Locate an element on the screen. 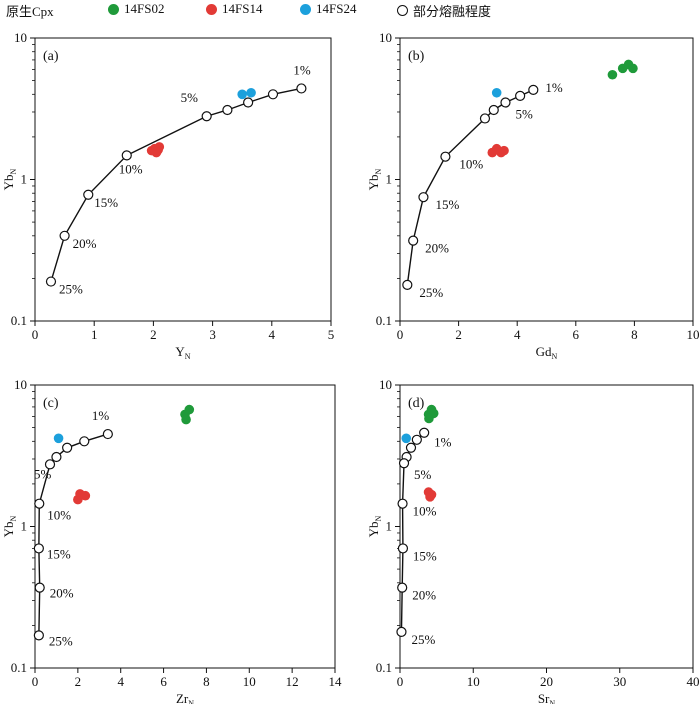 Image resolution: width=700 pixels, height=704 pixels. open-circle-icon is located at coordinates (402, 10).